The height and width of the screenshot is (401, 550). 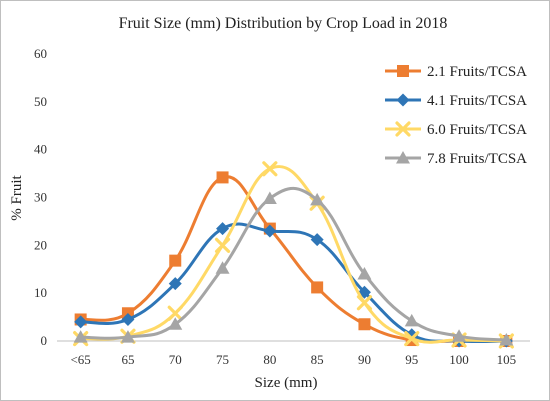 I want to click on x-tick-label: 75, so click(x=222, y=359).